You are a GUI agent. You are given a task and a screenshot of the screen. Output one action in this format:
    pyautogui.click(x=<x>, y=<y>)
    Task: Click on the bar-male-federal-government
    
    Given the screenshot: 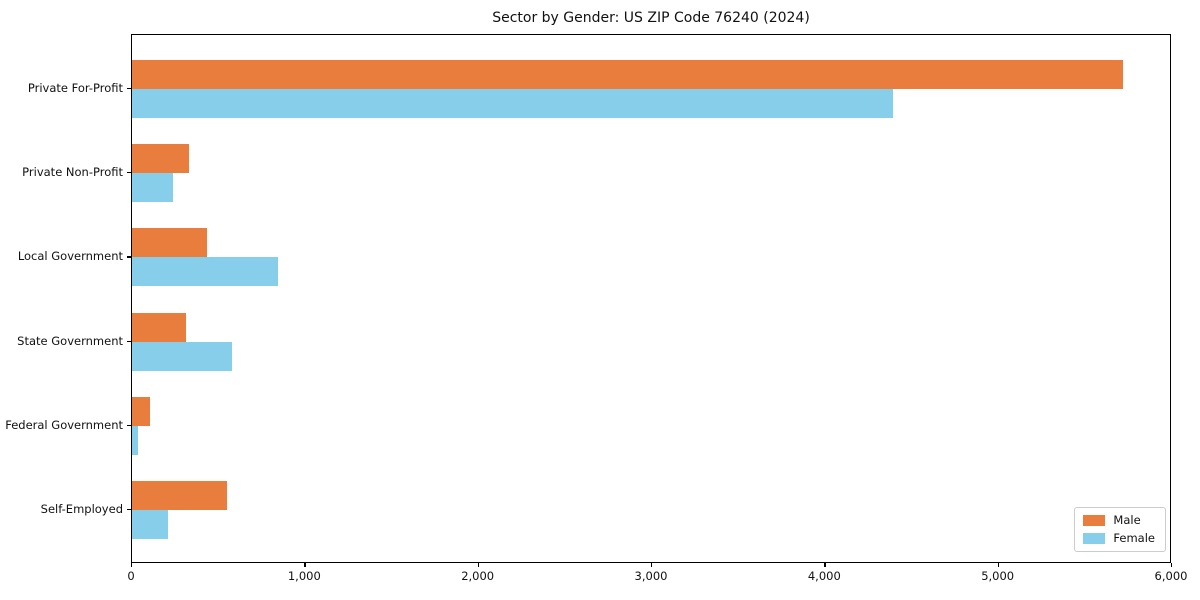 What is the action you would take?
    pyautogui.click(x=141, y=411)
    